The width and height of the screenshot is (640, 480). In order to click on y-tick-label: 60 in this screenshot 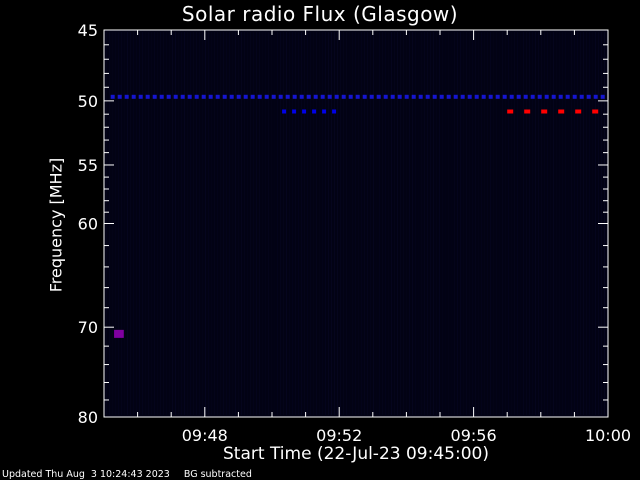, I will do `click(88, 224)`.